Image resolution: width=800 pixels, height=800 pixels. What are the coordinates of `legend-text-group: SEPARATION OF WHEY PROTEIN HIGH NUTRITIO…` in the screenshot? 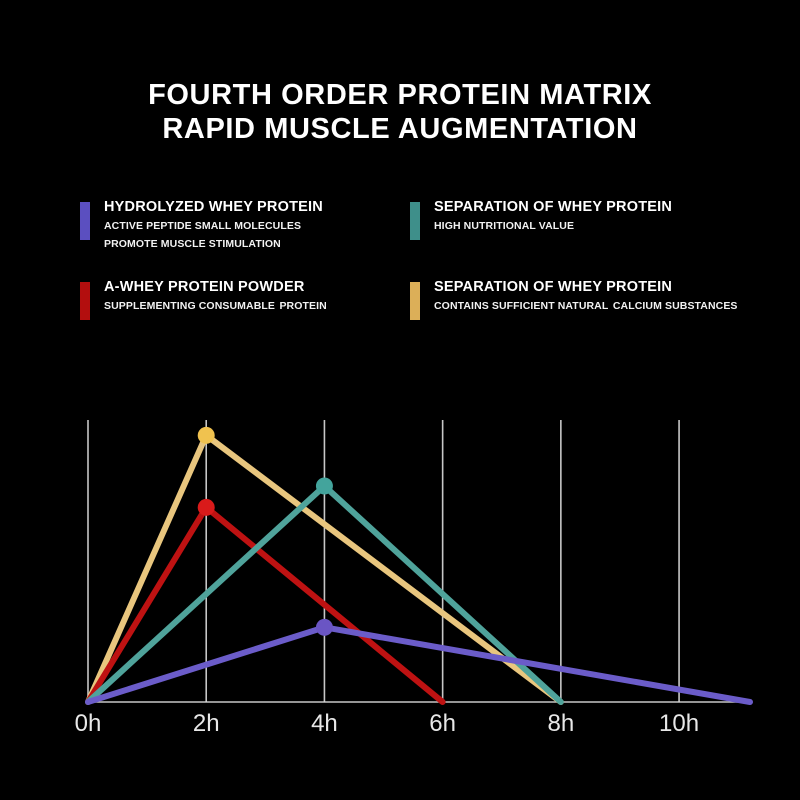 It's located at (587, 216).